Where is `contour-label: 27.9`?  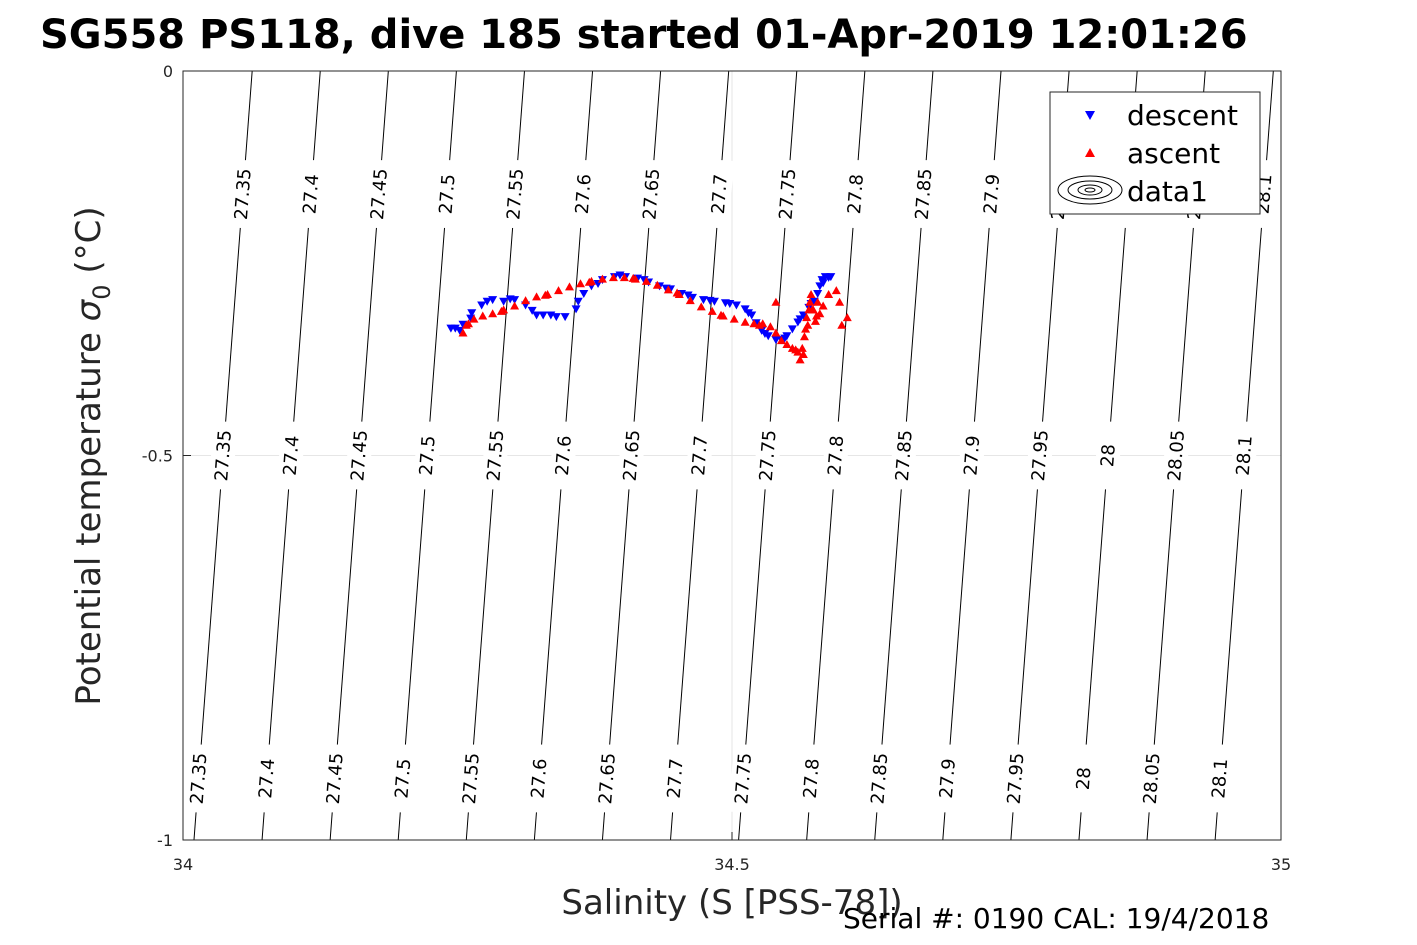
contour-label: 27.9 is located at coordinates (992, 194).